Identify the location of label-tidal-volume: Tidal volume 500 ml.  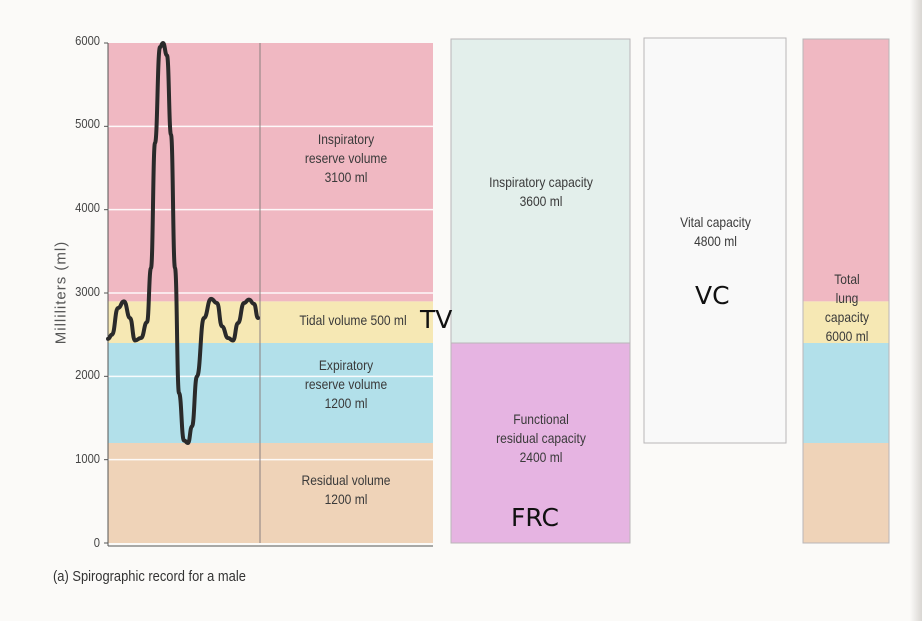
(353, 320).